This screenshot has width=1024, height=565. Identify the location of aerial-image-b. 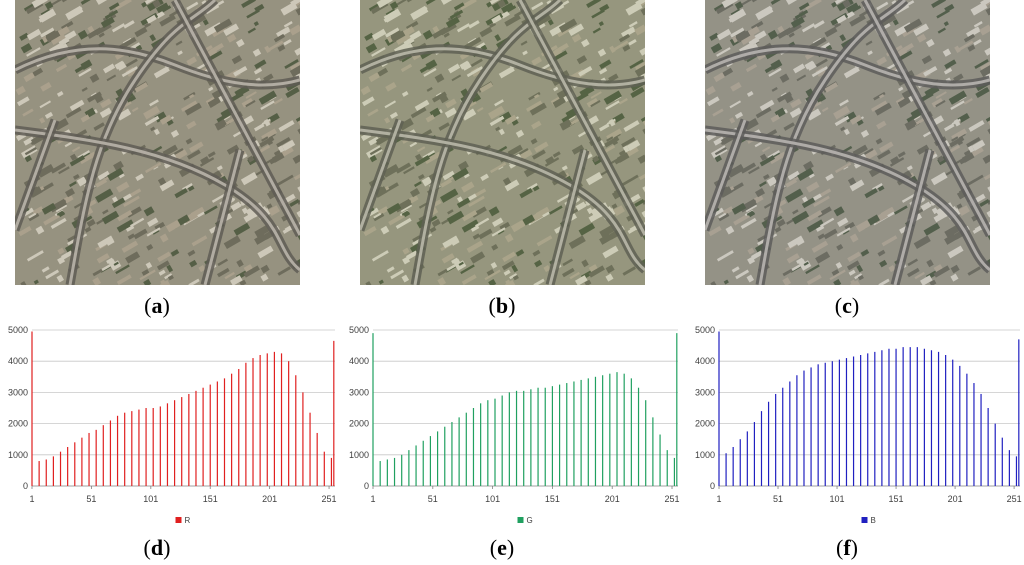
(502, 142).